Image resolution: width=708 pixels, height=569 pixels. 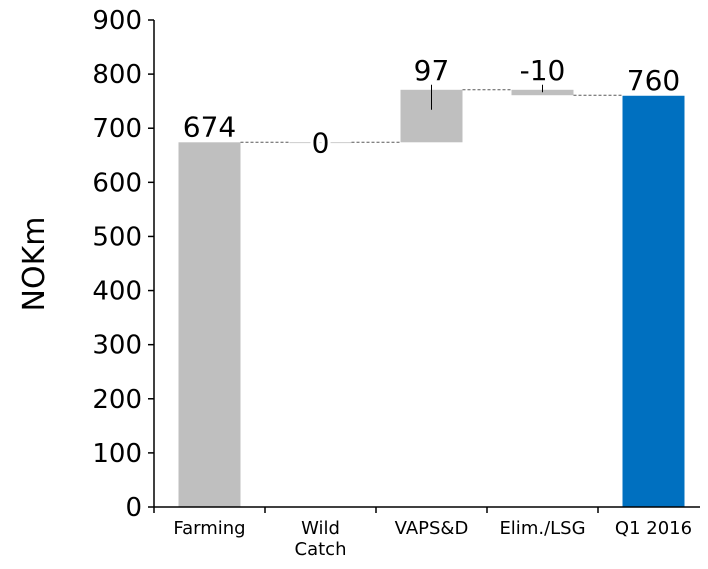 What do you see at coordinates (117, 183) in the screenshot?
I see `y-tick-label: 600` at bounding box center [117, 183].